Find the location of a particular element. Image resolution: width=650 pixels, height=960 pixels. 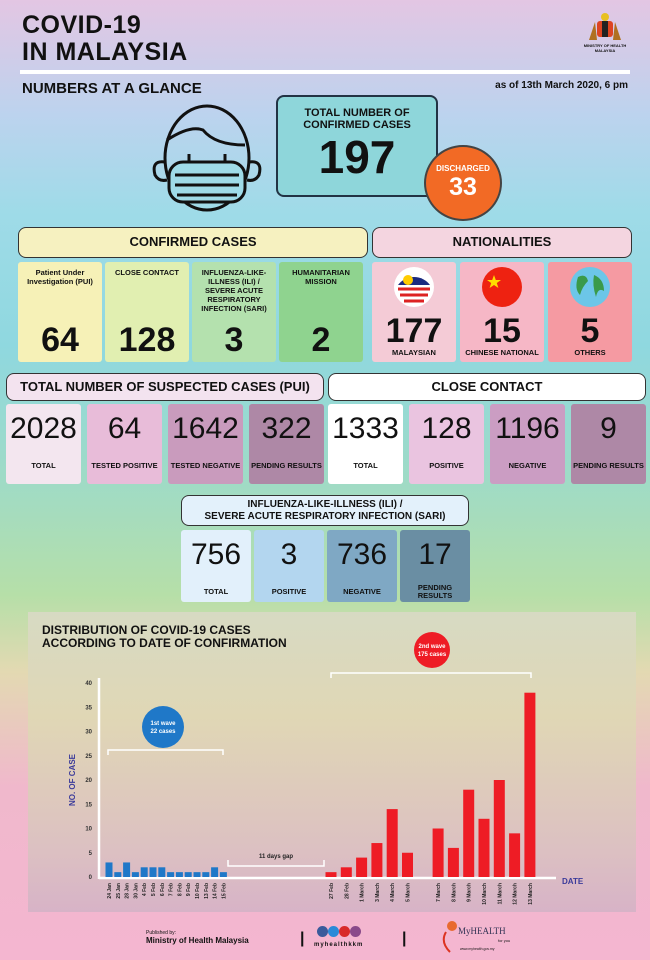

y-tick-label: 30 is located at coordinates (88, 733).